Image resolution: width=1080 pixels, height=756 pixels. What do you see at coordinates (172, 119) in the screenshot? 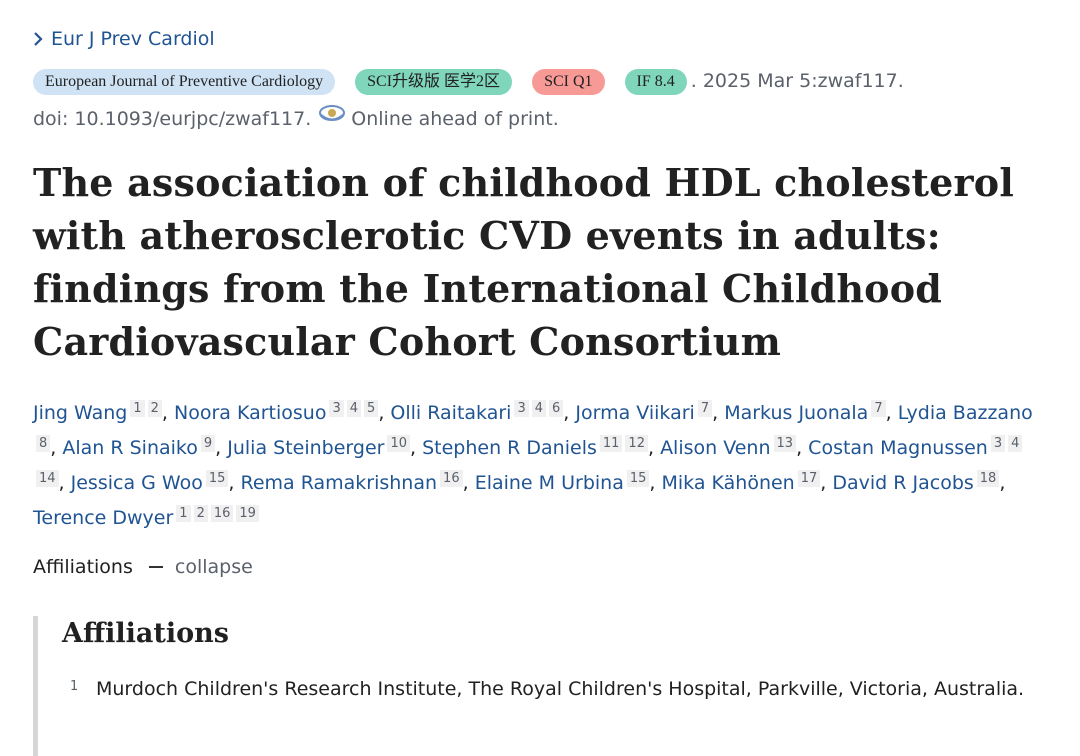
I see `doi: doi: 10.1093/eurjpc/zwaf117.` at bounding box center [172, 119].